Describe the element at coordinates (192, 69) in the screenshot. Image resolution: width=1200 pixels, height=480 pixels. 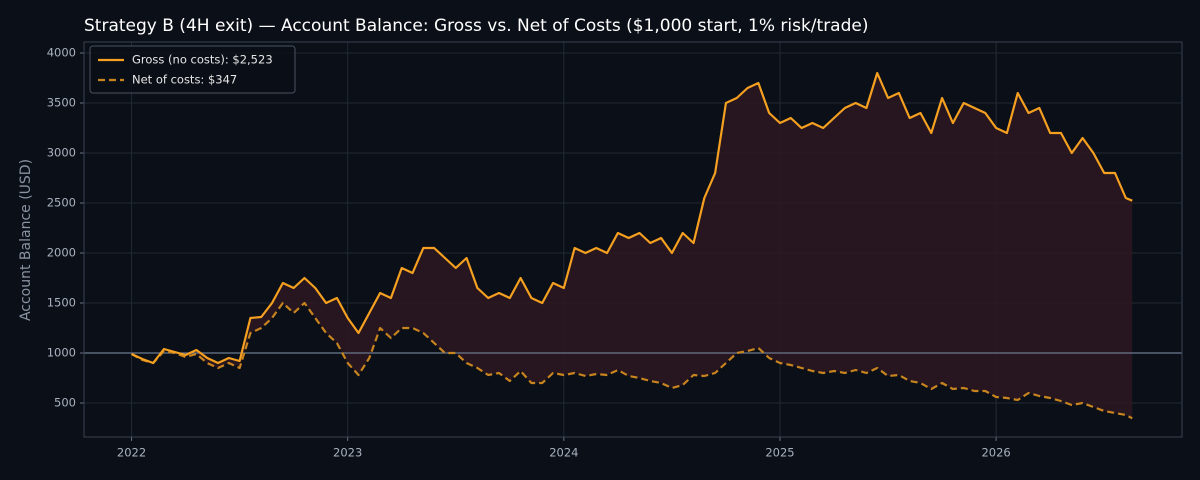
I see `legend-box` at that location.